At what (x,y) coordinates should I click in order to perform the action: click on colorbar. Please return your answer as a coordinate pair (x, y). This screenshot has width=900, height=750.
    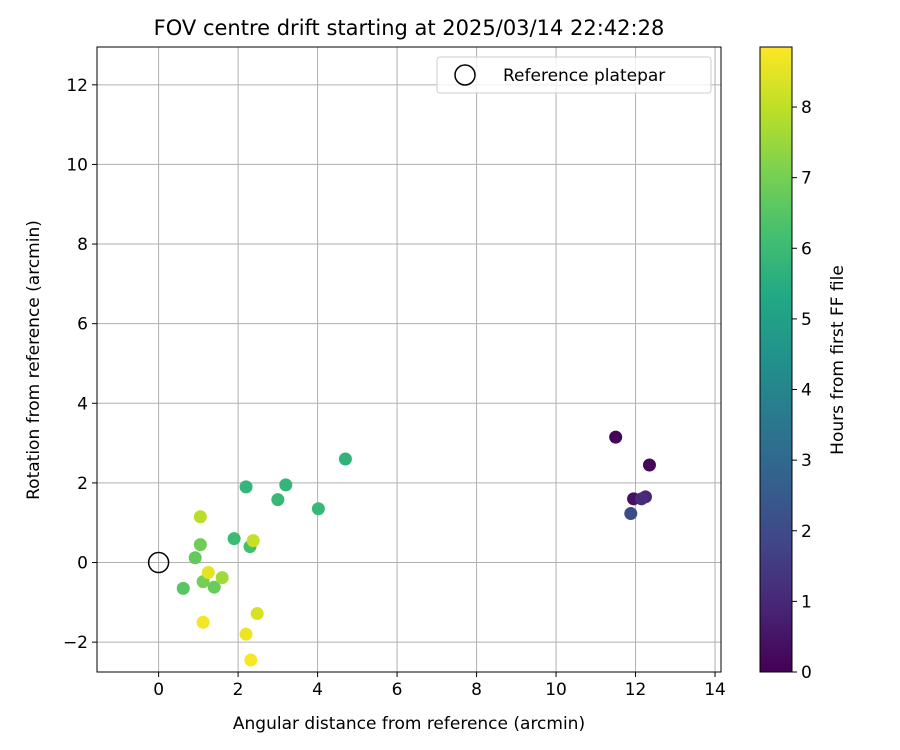
    Looking at the image, I should click on (776, 359).